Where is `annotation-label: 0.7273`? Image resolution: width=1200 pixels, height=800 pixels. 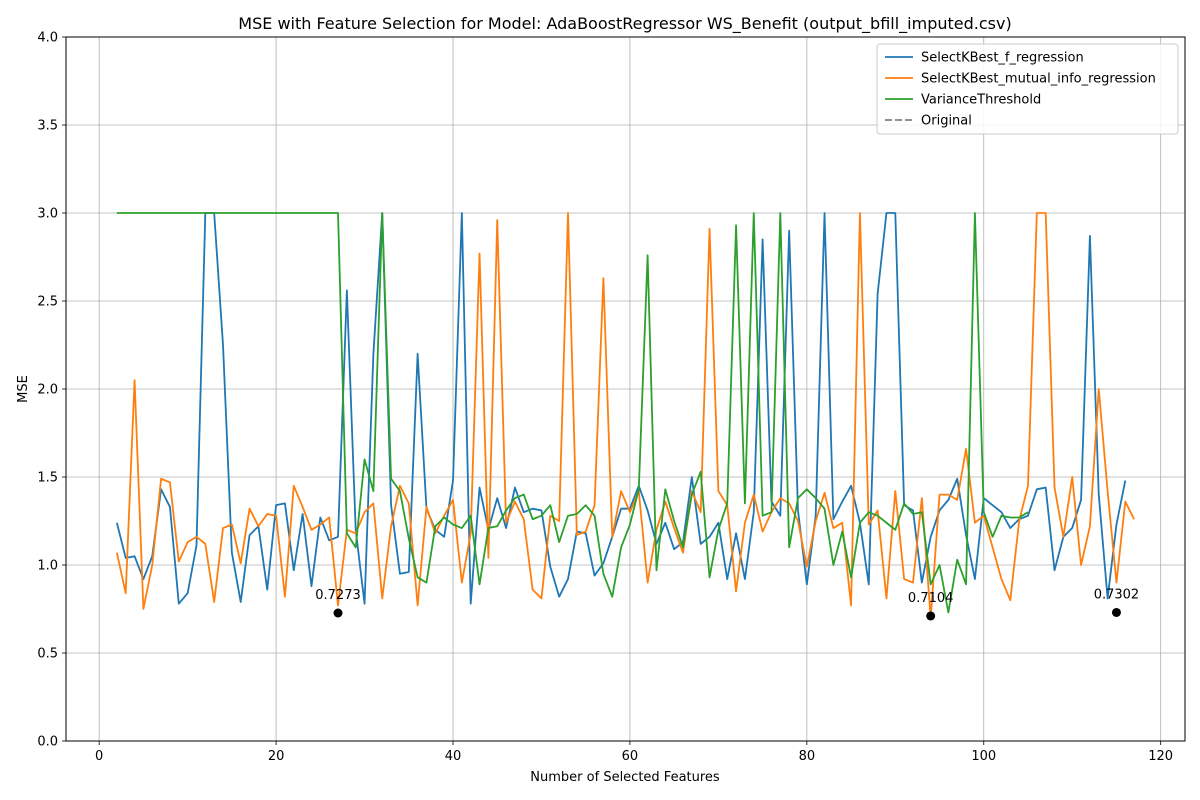
annotation-label: 0.7273 is located at coordinates (338, 595).